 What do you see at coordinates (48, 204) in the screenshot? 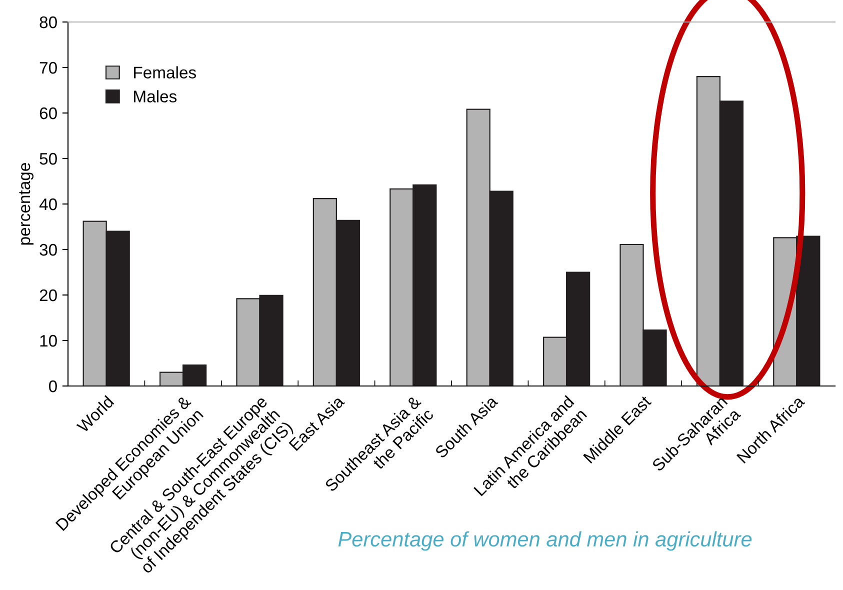
I see `y-tick-label: 40` at bounding box center [48, 204].